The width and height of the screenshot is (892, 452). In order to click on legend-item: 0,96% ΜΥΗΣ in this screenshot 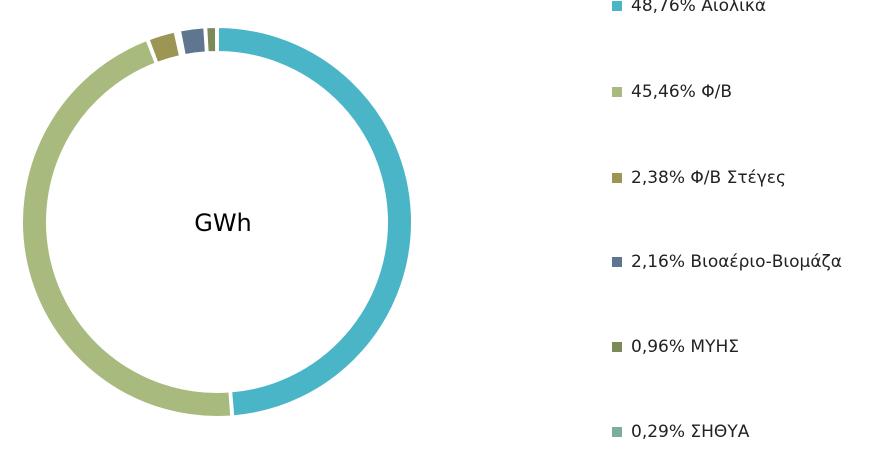, I will do `click(675, 347)`.